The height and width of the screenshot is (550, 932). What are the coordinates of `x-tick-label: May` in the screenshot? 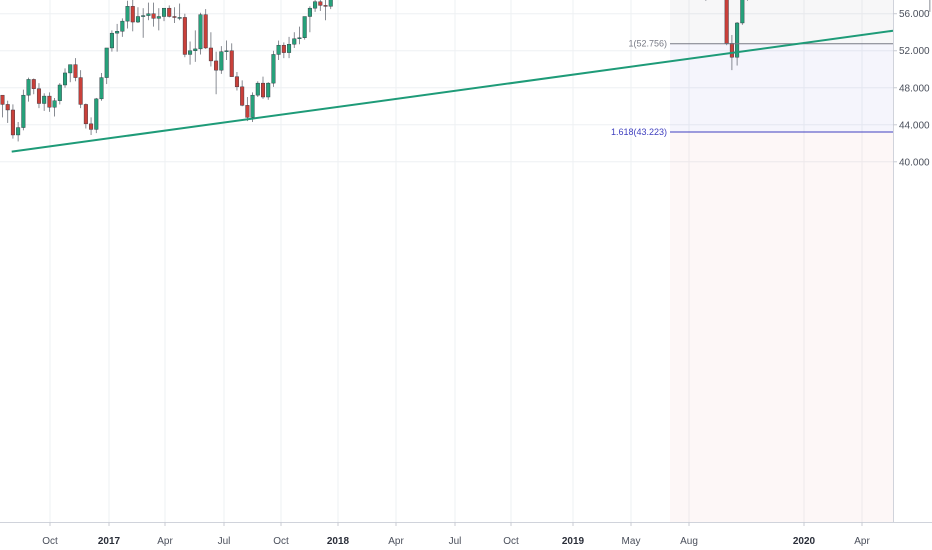 It's located at (631, 541).